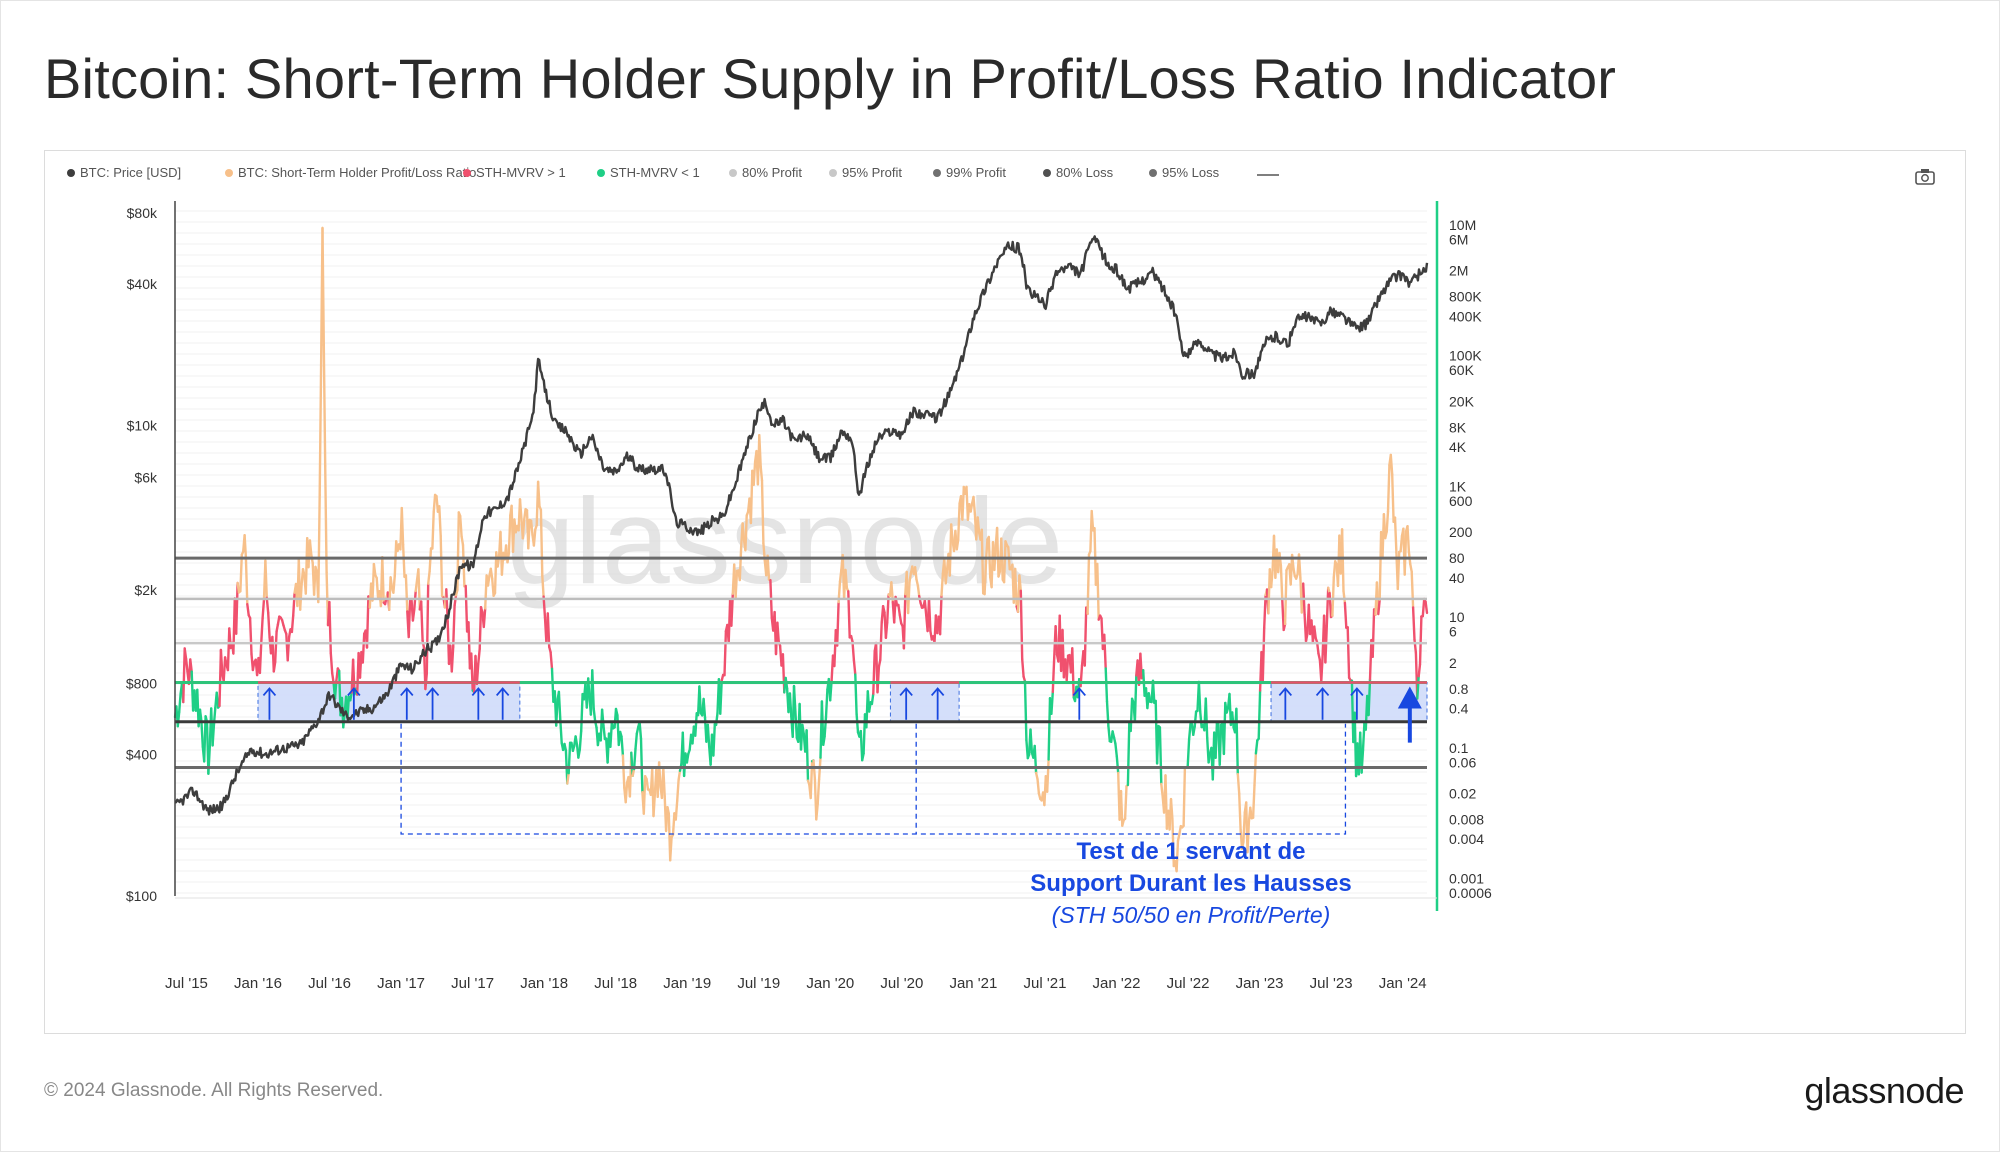  What do you see at coordinates (1925, 177) in the screenshot?
I see `camera-icon` at bounding box center [1925, 177].